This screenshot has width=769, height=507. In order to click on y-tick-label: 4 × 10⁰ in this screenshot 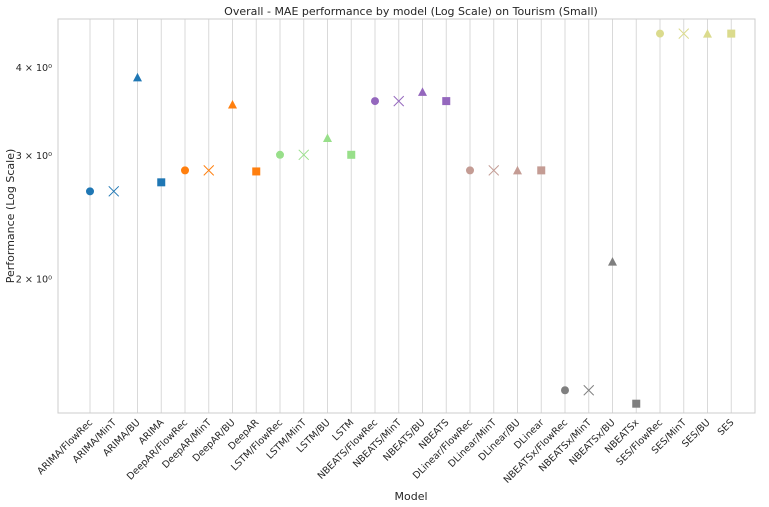, I will do `click(34, 68)`.